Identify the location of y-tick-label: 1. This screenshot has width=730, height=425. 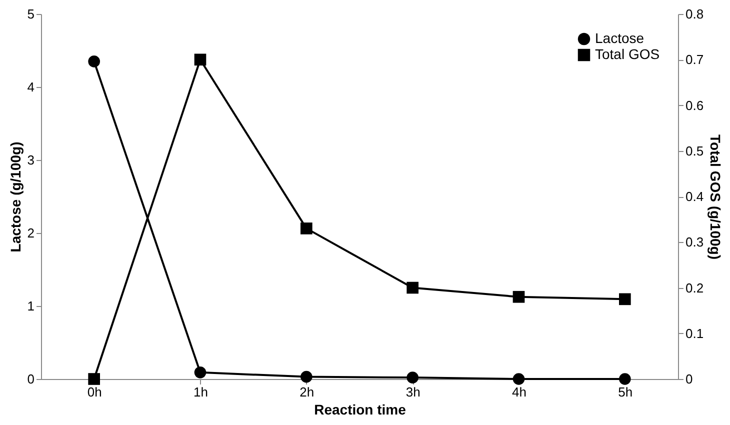
(30, 306).